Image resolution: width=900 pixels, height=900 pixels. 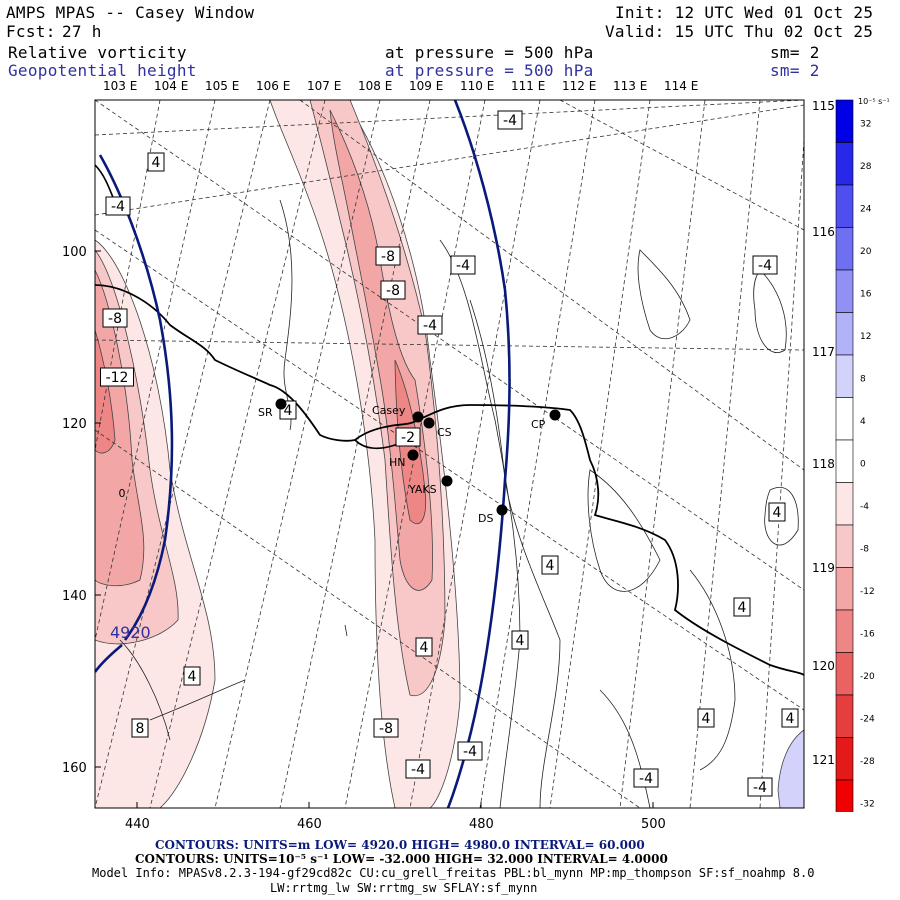 I want to click on contour-label: -2, so click(x=408, y=438).